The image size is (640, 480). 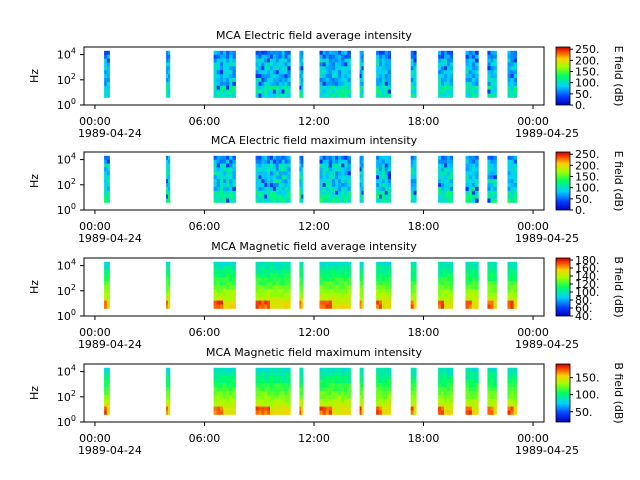 What do you see at coordinates (587, 60) in the screenshot?
I see `colorbar-tick-label: 200.` at bounding box center [587, 60].